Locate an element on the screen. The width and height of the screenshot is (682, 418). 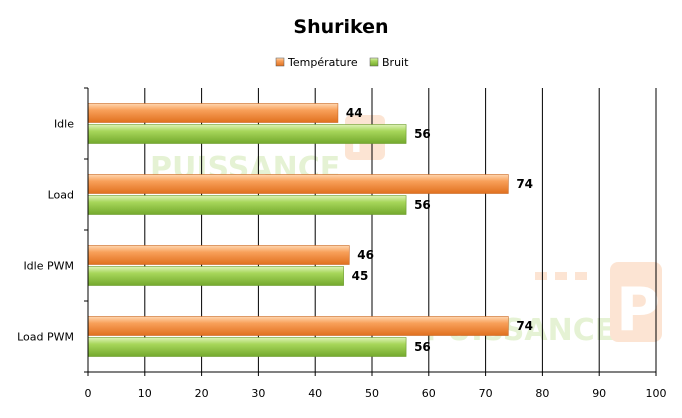
chart-title: Shuriken is located at coordinates (340, 27).